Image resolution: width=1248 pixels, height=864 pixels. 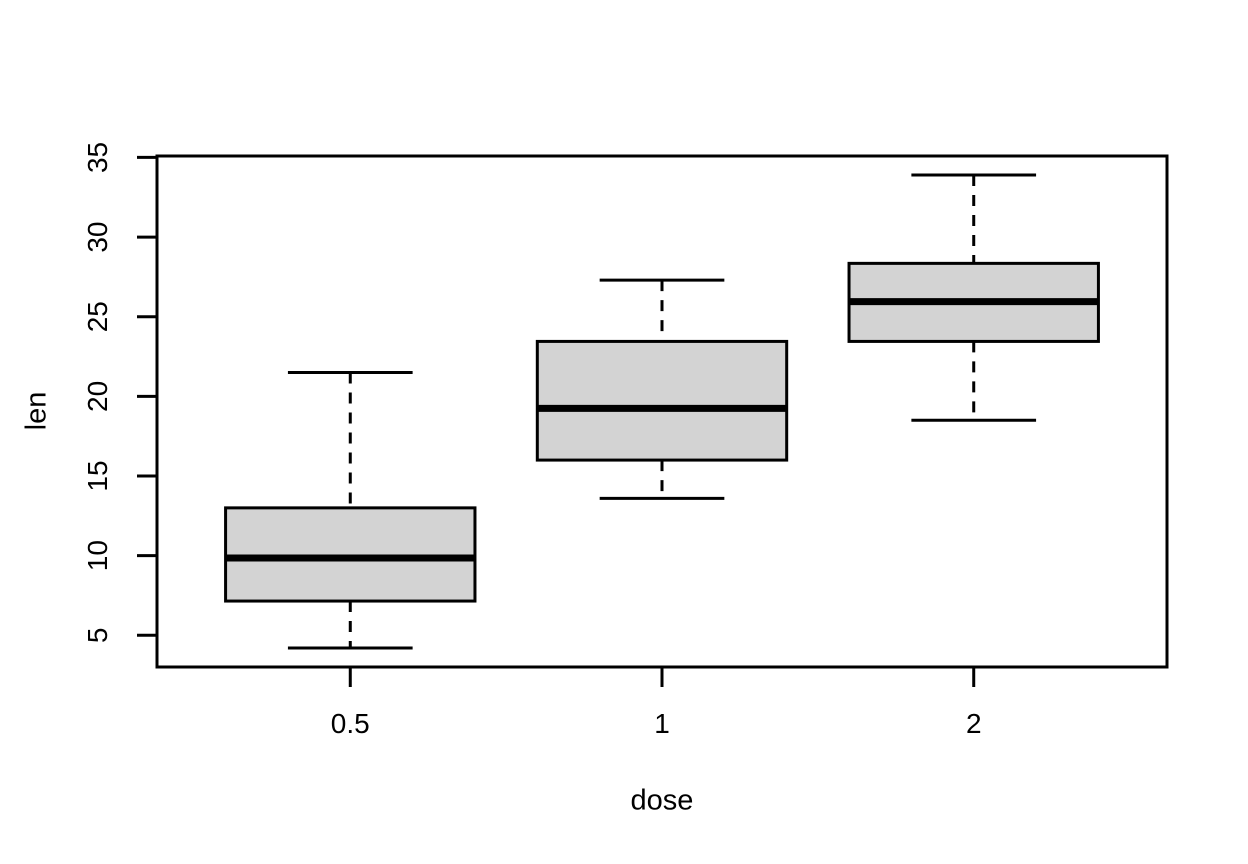 I want to click on y-axis-title: len, so click(x=36, y=411).